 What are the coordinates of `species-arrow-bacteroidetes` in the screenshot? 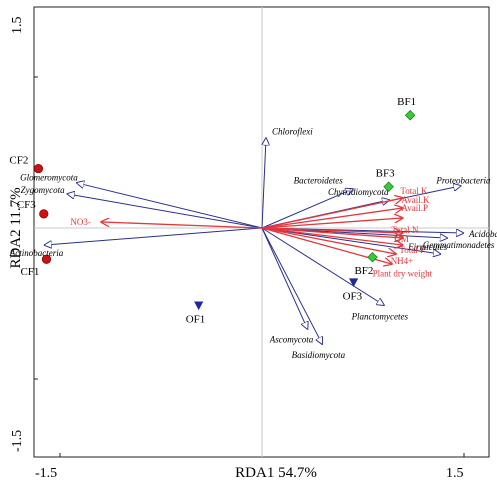 It's located at (307, 209).